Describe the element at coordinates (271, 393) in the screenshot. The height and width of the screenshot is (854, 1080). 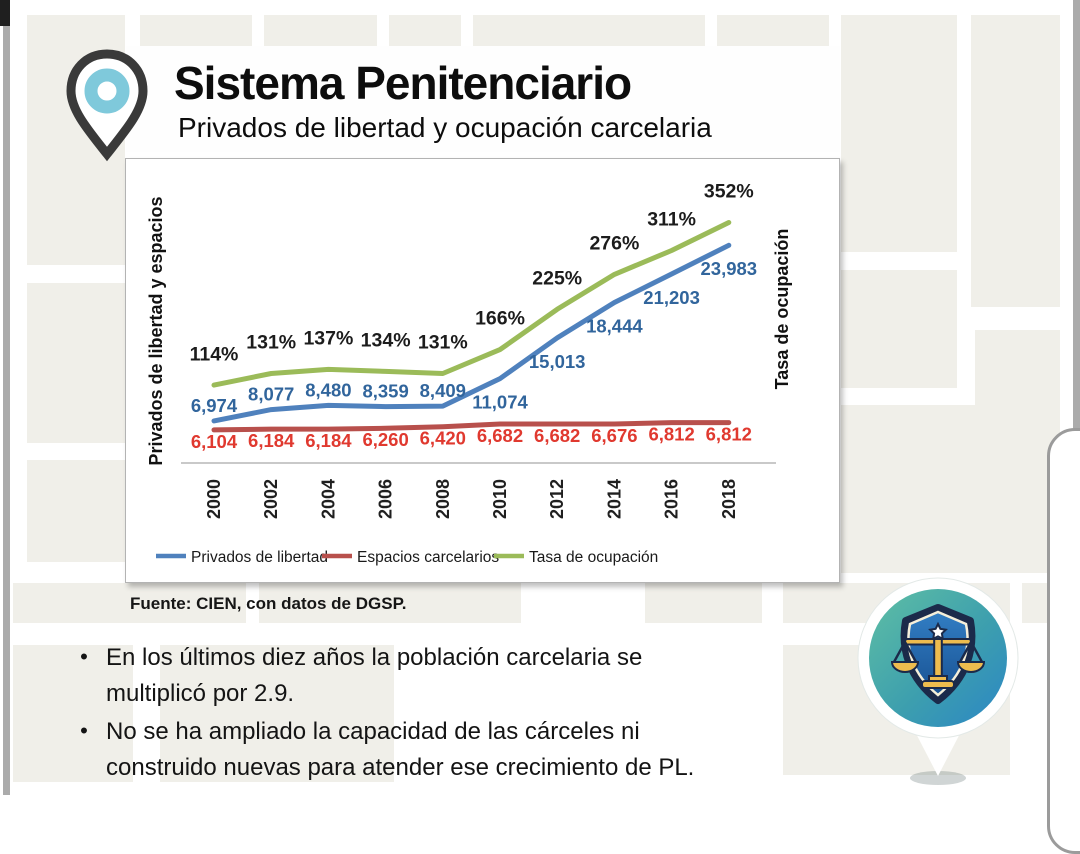
I see `data-label: 8,077` at that location.